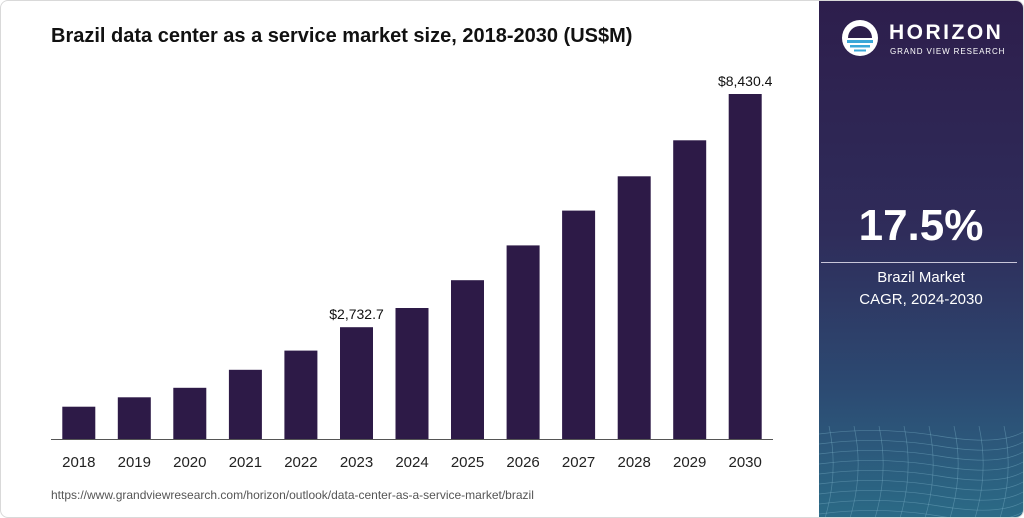 This screenshot has width=1024, height=518. Describe the element at coordinates (745, 266) in the screenshot. I see `bar-2030` at that location.